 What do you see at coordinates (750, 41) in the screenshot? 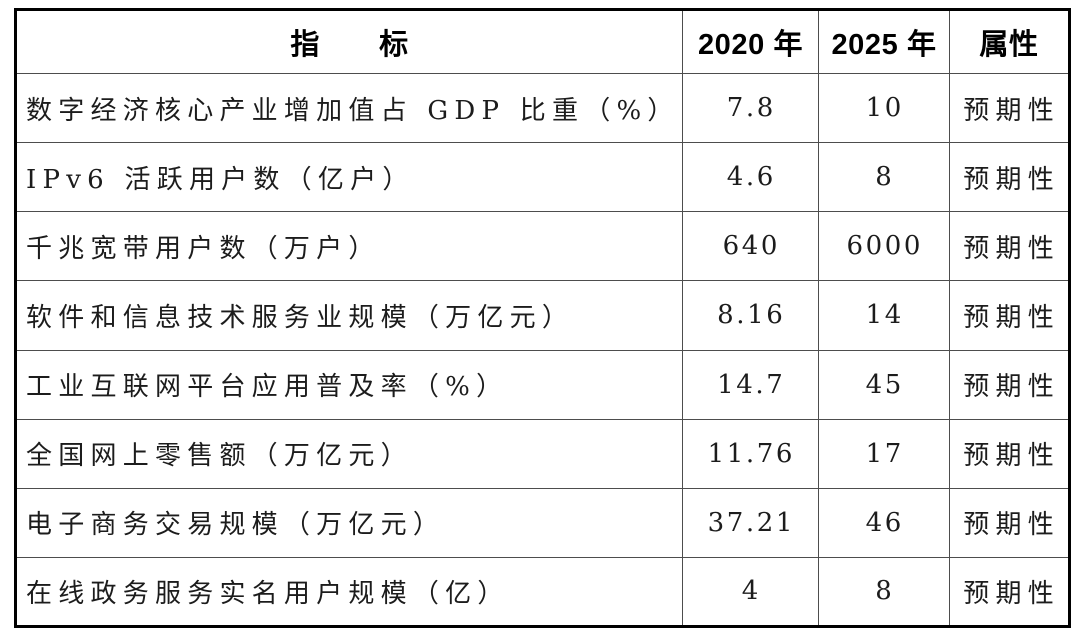
I see `col-header-2020: 2020 年` at bounding box center [750, 41].